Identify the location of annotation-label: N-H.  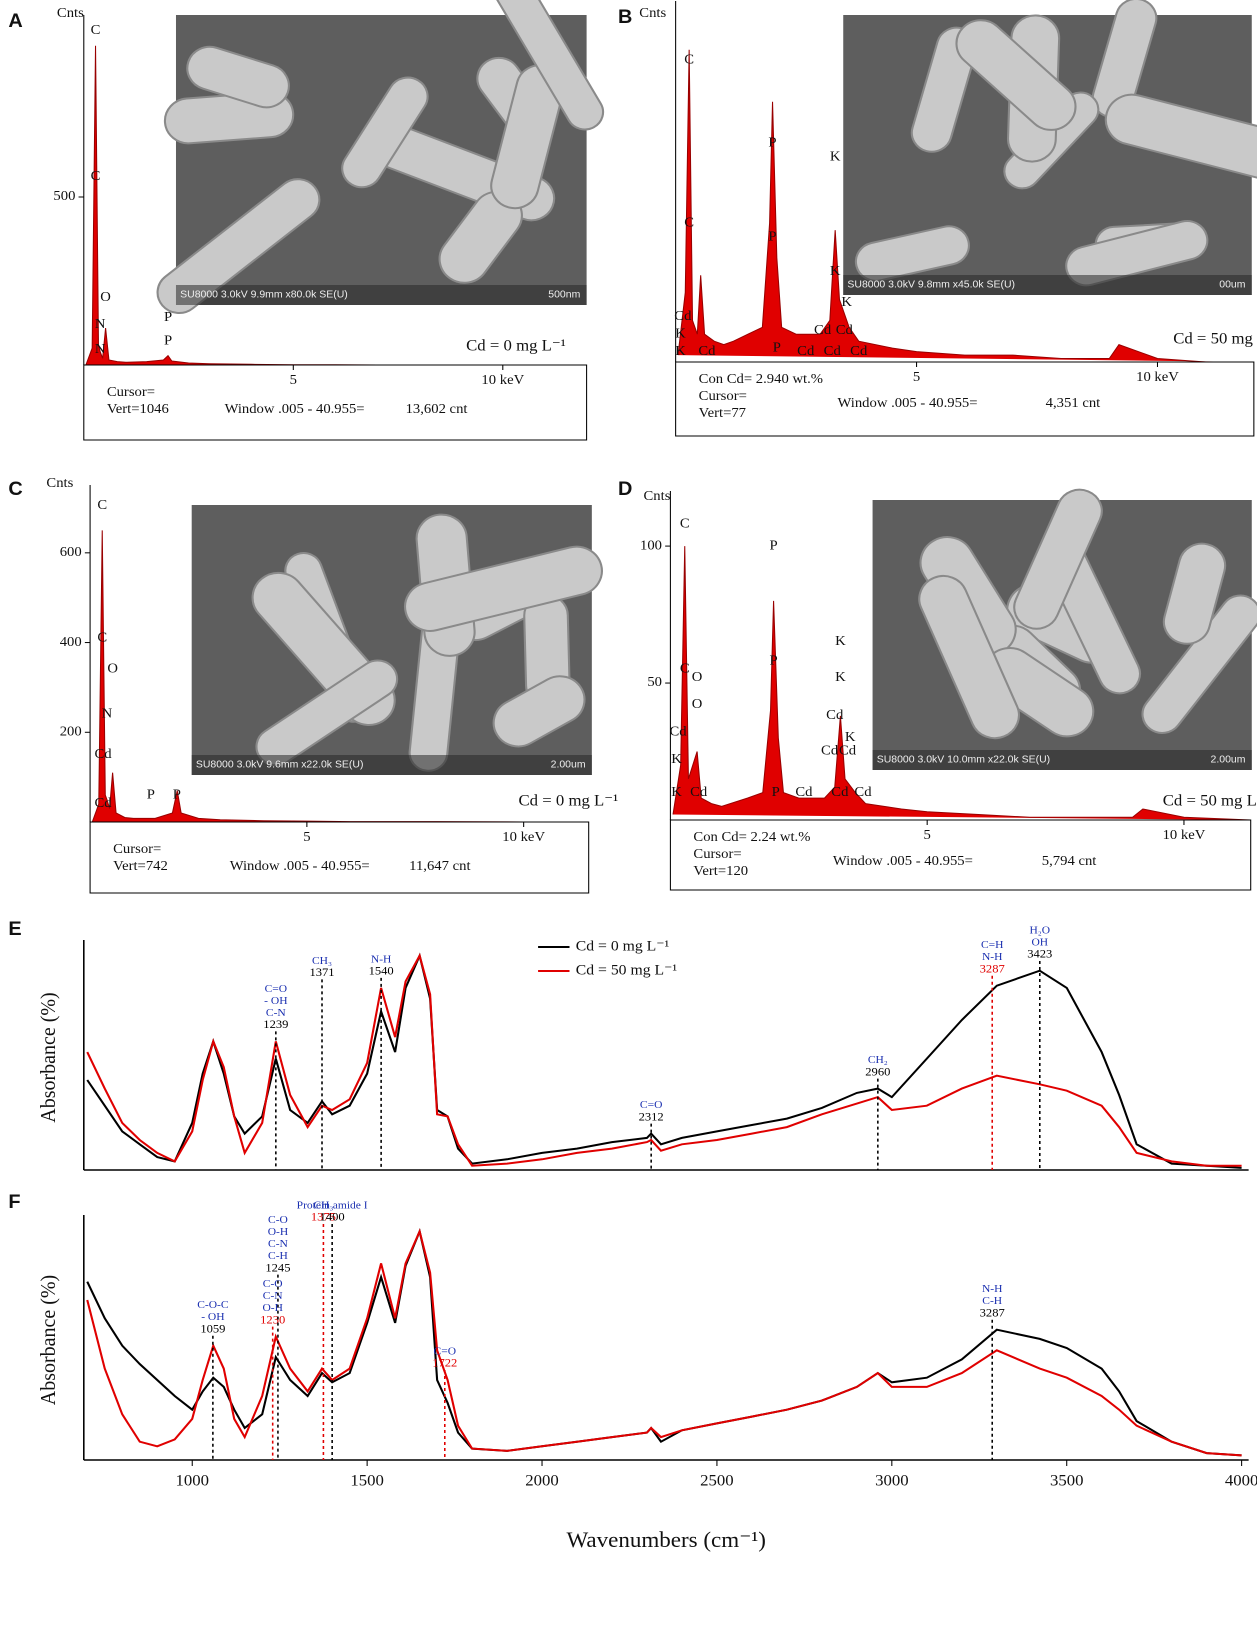
(992, 1289).